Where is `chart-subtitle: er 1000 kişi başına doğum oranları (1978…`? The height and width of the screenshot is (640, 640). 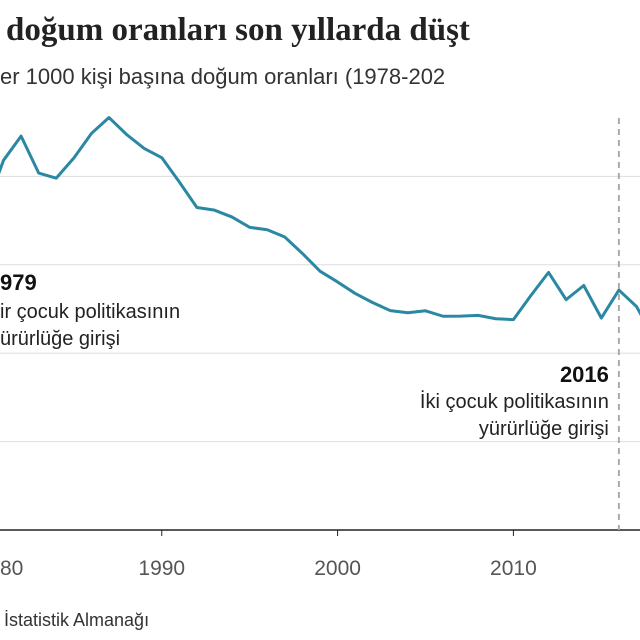
chart-subtitle: er 1000 kişi başına doğum oranları (1978… is located at coordinates (222, 76).